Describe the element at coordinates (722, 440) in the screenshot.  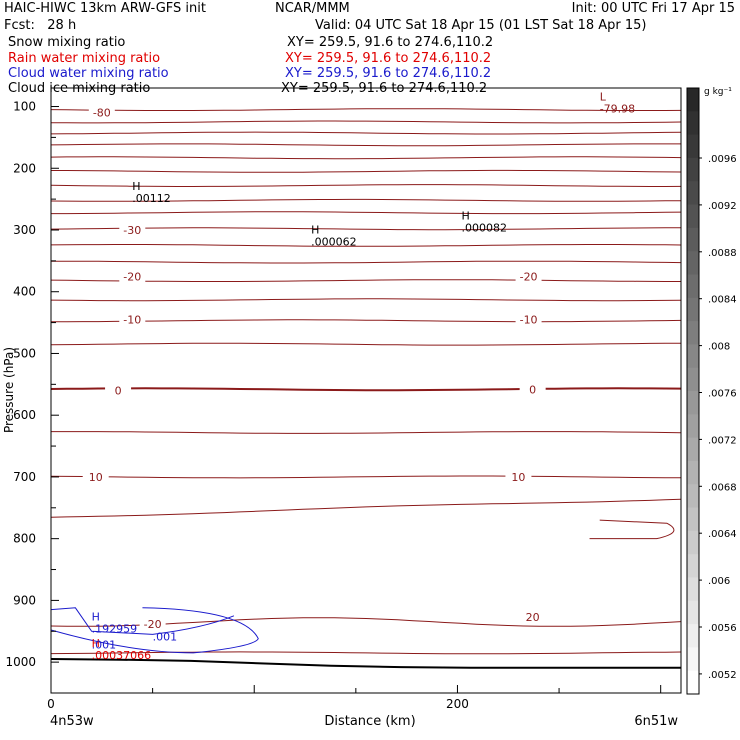
I see `colorbar-label: .0072` at that location.